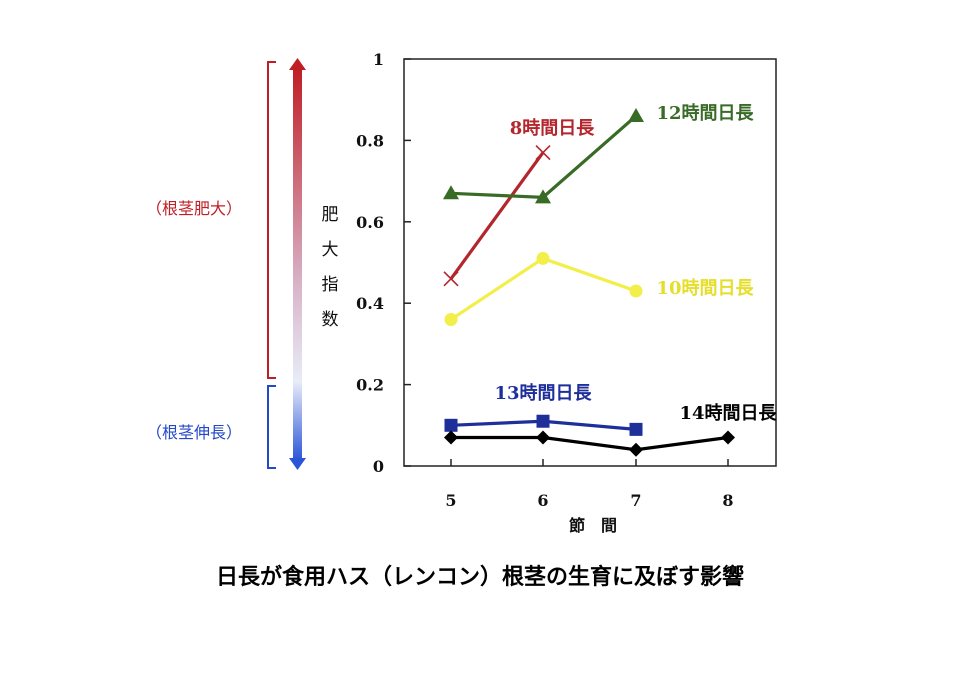  I want to click on x-tick-label: 5, so click(450, 500).